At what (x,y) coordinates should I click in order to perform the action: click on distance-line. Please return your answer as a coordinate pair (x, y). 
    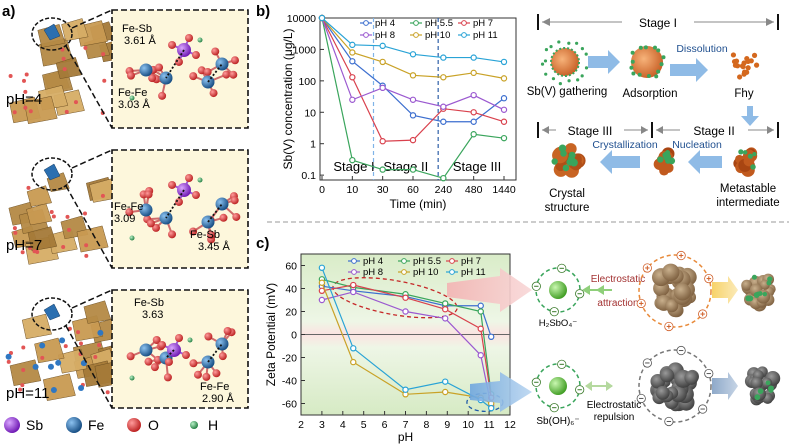
    Looking at the image, I should click on (175, 204).